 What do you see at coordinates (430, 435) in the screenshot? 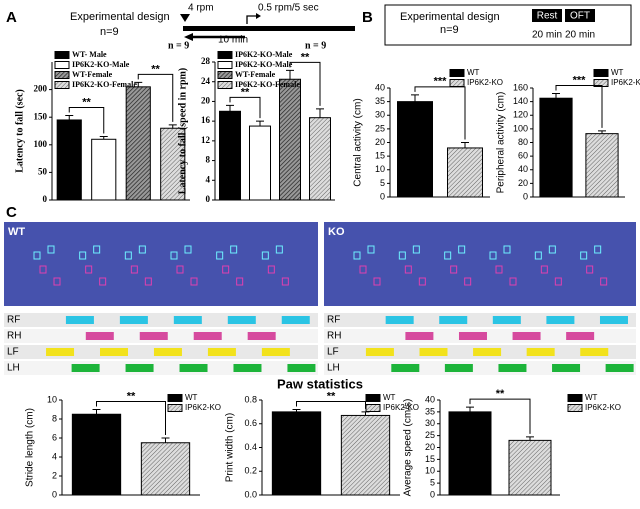
I see `y-tick-label: 25` at bounding box center [430, 435].